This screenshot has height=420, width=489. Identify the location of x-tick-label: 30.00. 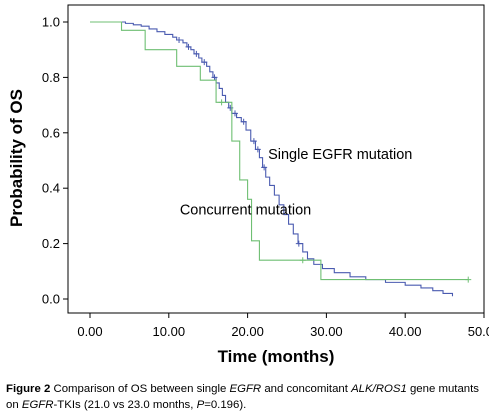
(326, 331).